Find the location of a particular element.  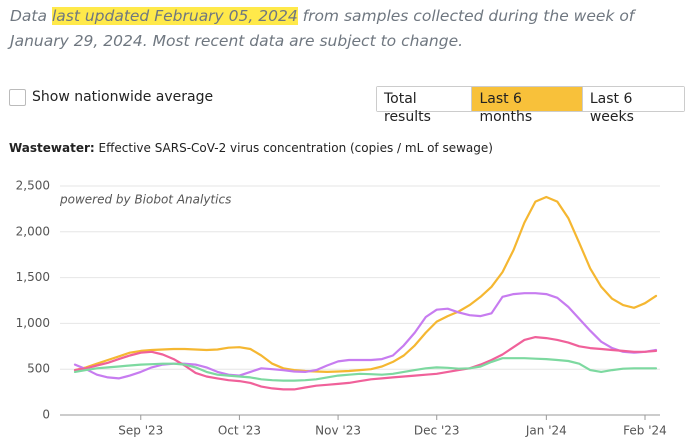

checkbox-label: Show nationwide average is located at coordinates (123, 97).